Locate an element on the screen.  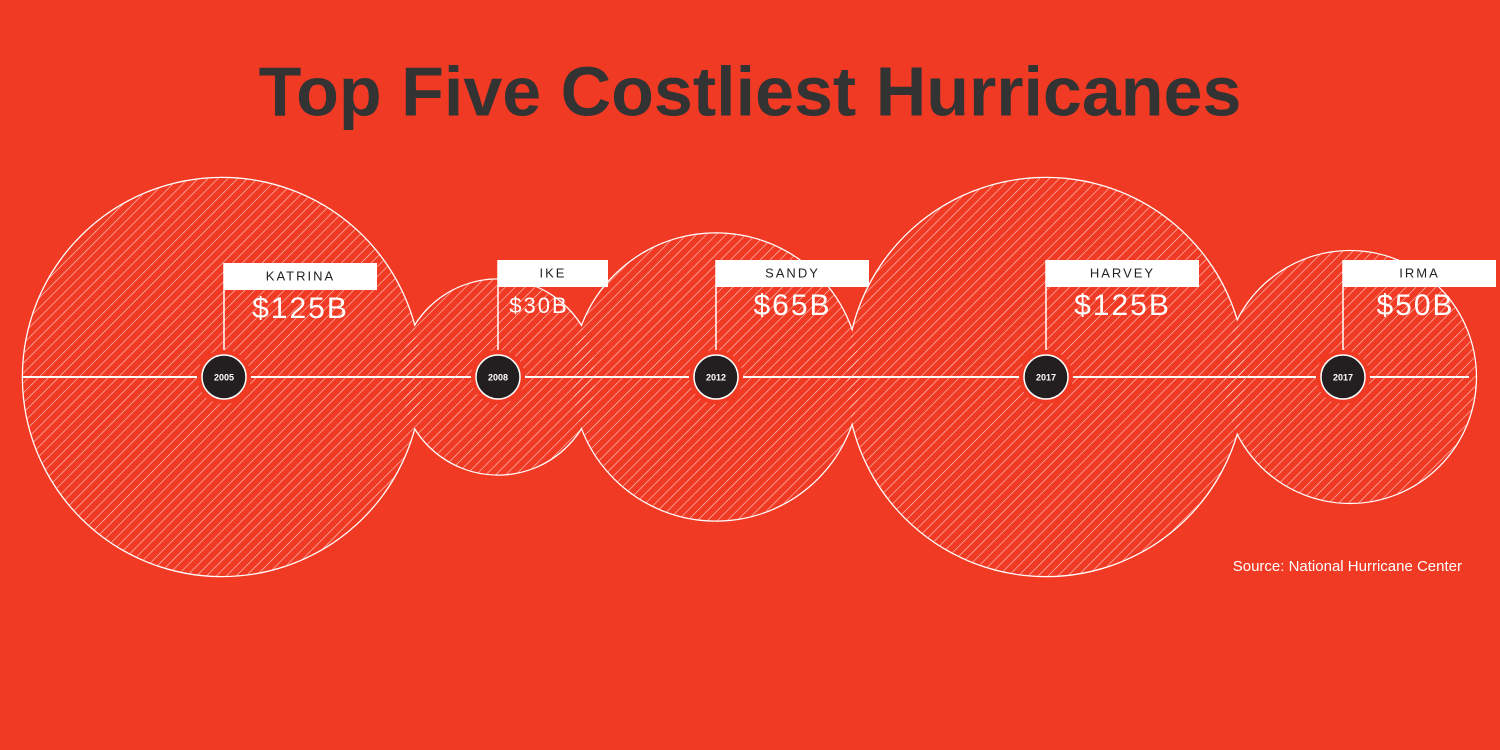
year-label: 2005 is located at coordinates (224, 377).